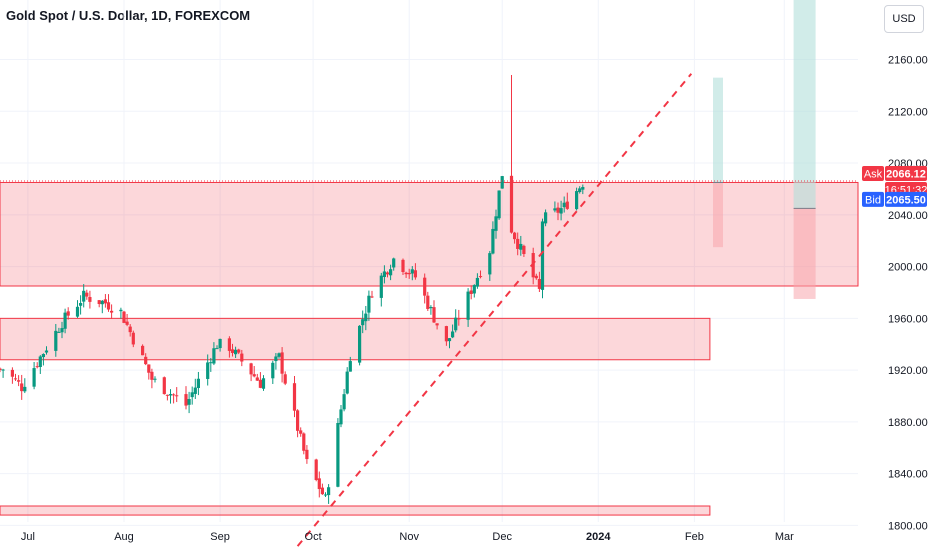 The height and width of the screenshot is (550, 932). Describe the element at coordinates (908, 112) in the screenshot. I see `price-axis-label: 2120.00` at that location.